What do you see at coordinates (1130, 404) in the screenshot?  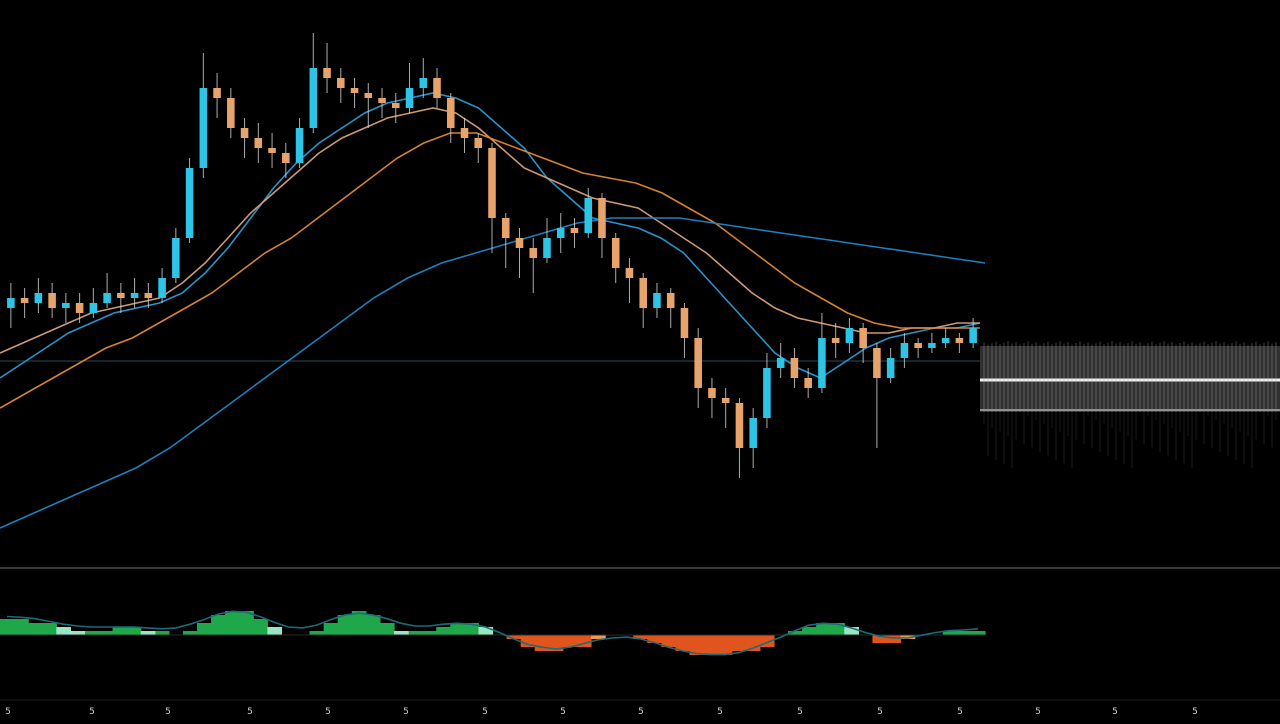 I see `price-projection-zone` at bounding box center [1130, 404].